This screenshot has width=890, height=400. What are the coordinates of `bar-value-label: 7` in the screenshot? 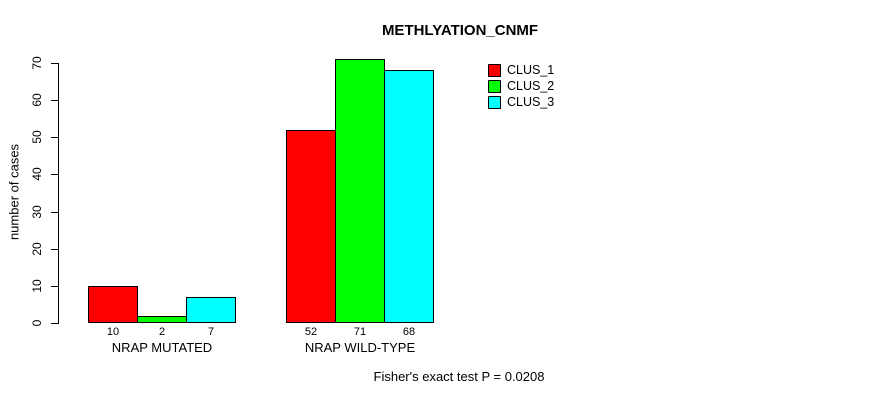 It's located at (211, 332).